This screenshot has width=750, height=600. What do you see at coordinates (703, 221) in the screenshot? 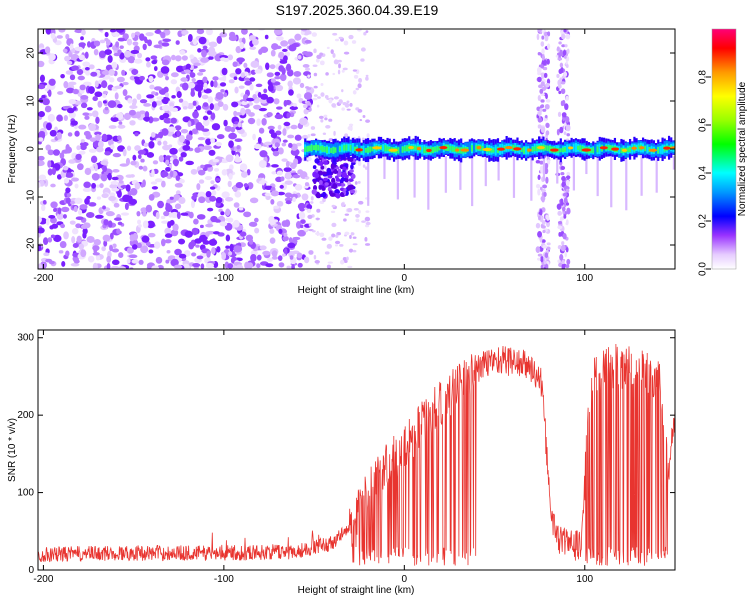
I see `colorbar-tick-label: 0.2` at bounding box center [703, 221].